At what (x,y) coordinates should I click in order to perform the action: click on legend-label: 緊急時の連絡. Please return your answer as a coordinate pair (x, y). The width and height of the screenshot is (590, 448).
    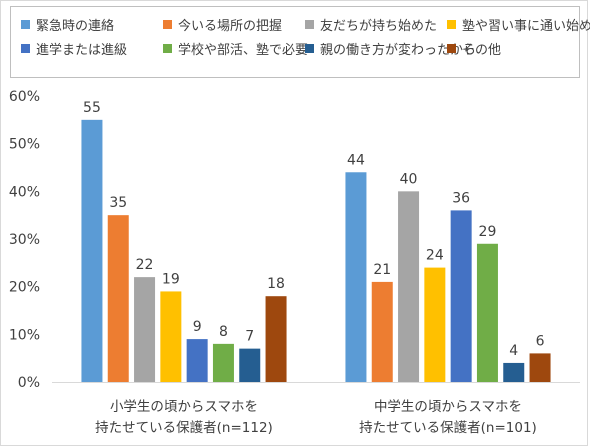
    Looking at the image, I should click on (75, 26).